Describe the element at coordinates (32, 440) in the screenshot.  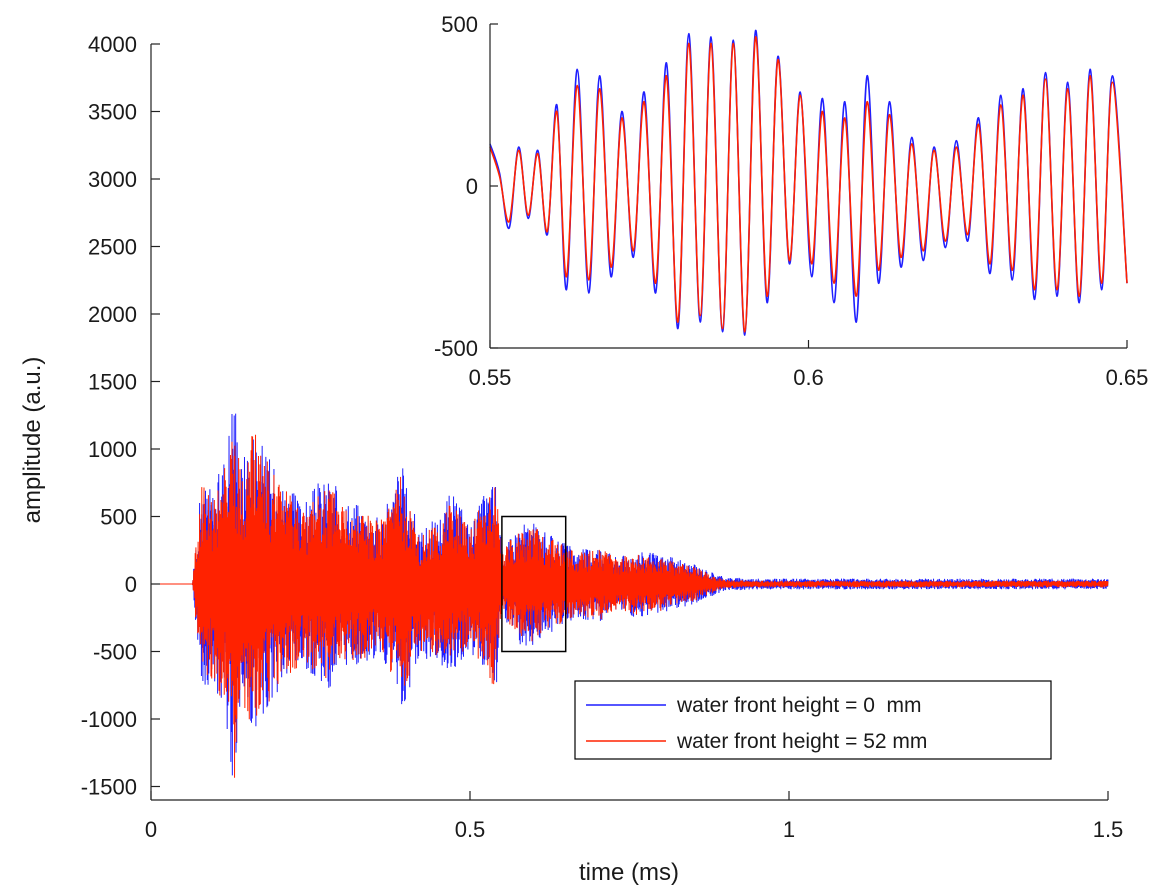
I see `main-y-axis-title: amplitude (a.u.)` at that location.